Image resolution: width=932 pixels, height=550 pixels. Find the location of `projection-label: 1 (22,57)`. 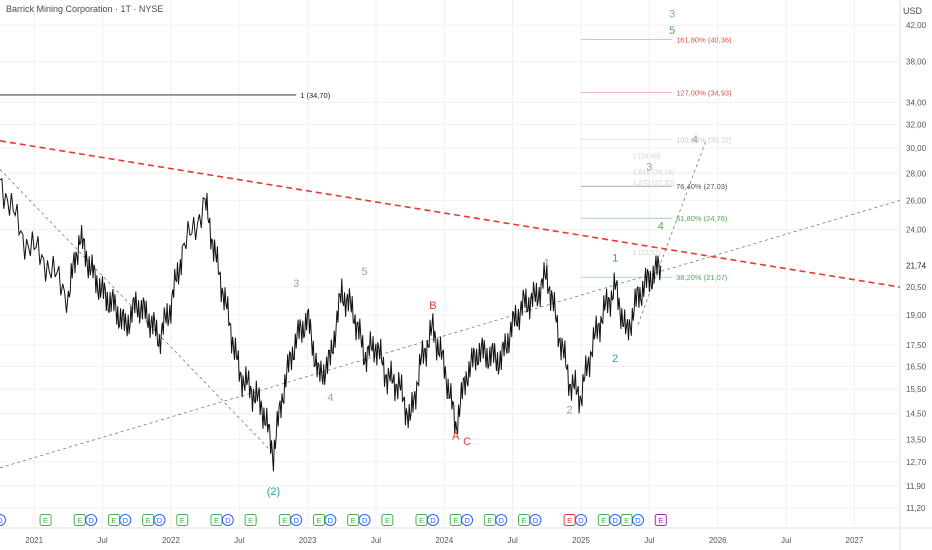

projection-label: 1 (22,57) is located at coordinates (647, 253).